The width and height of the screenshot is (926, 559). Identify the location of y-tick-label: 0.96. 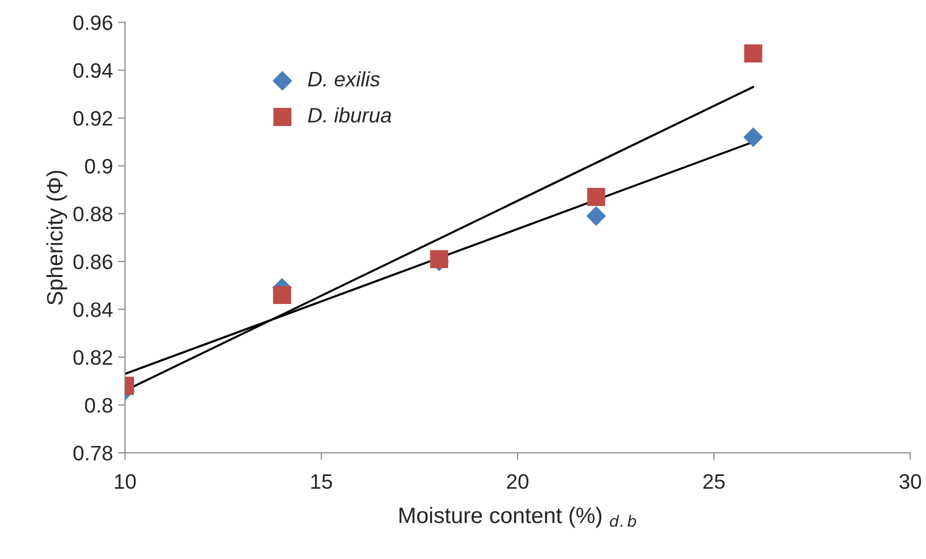
(92, 22).